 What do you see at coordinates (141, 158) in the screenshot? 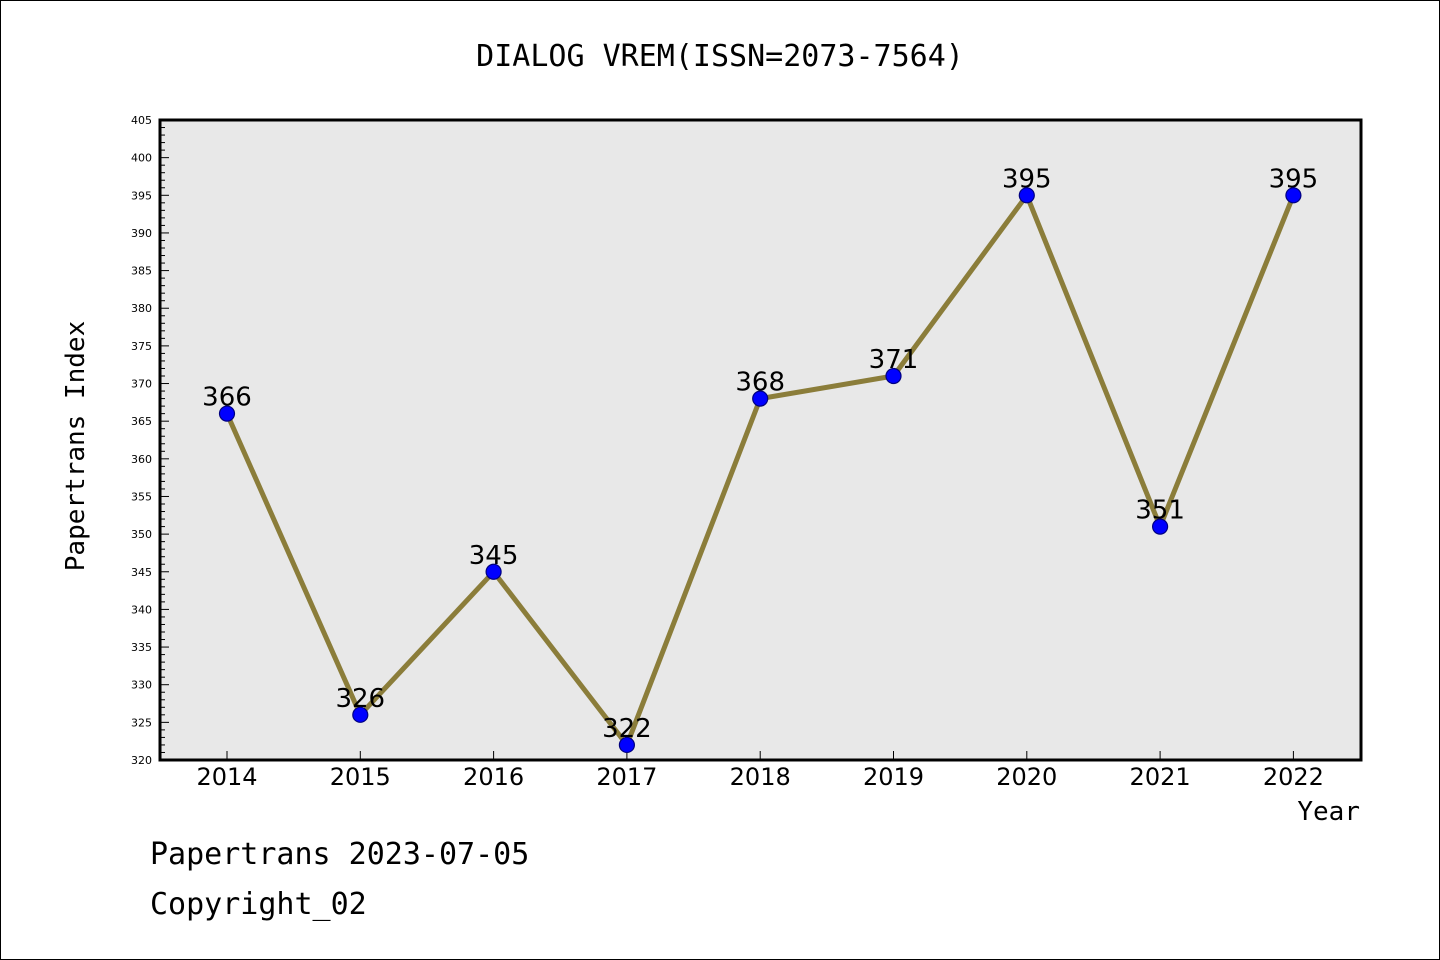
I see `y-tick-label: 400` at bounding box center [141, 158].